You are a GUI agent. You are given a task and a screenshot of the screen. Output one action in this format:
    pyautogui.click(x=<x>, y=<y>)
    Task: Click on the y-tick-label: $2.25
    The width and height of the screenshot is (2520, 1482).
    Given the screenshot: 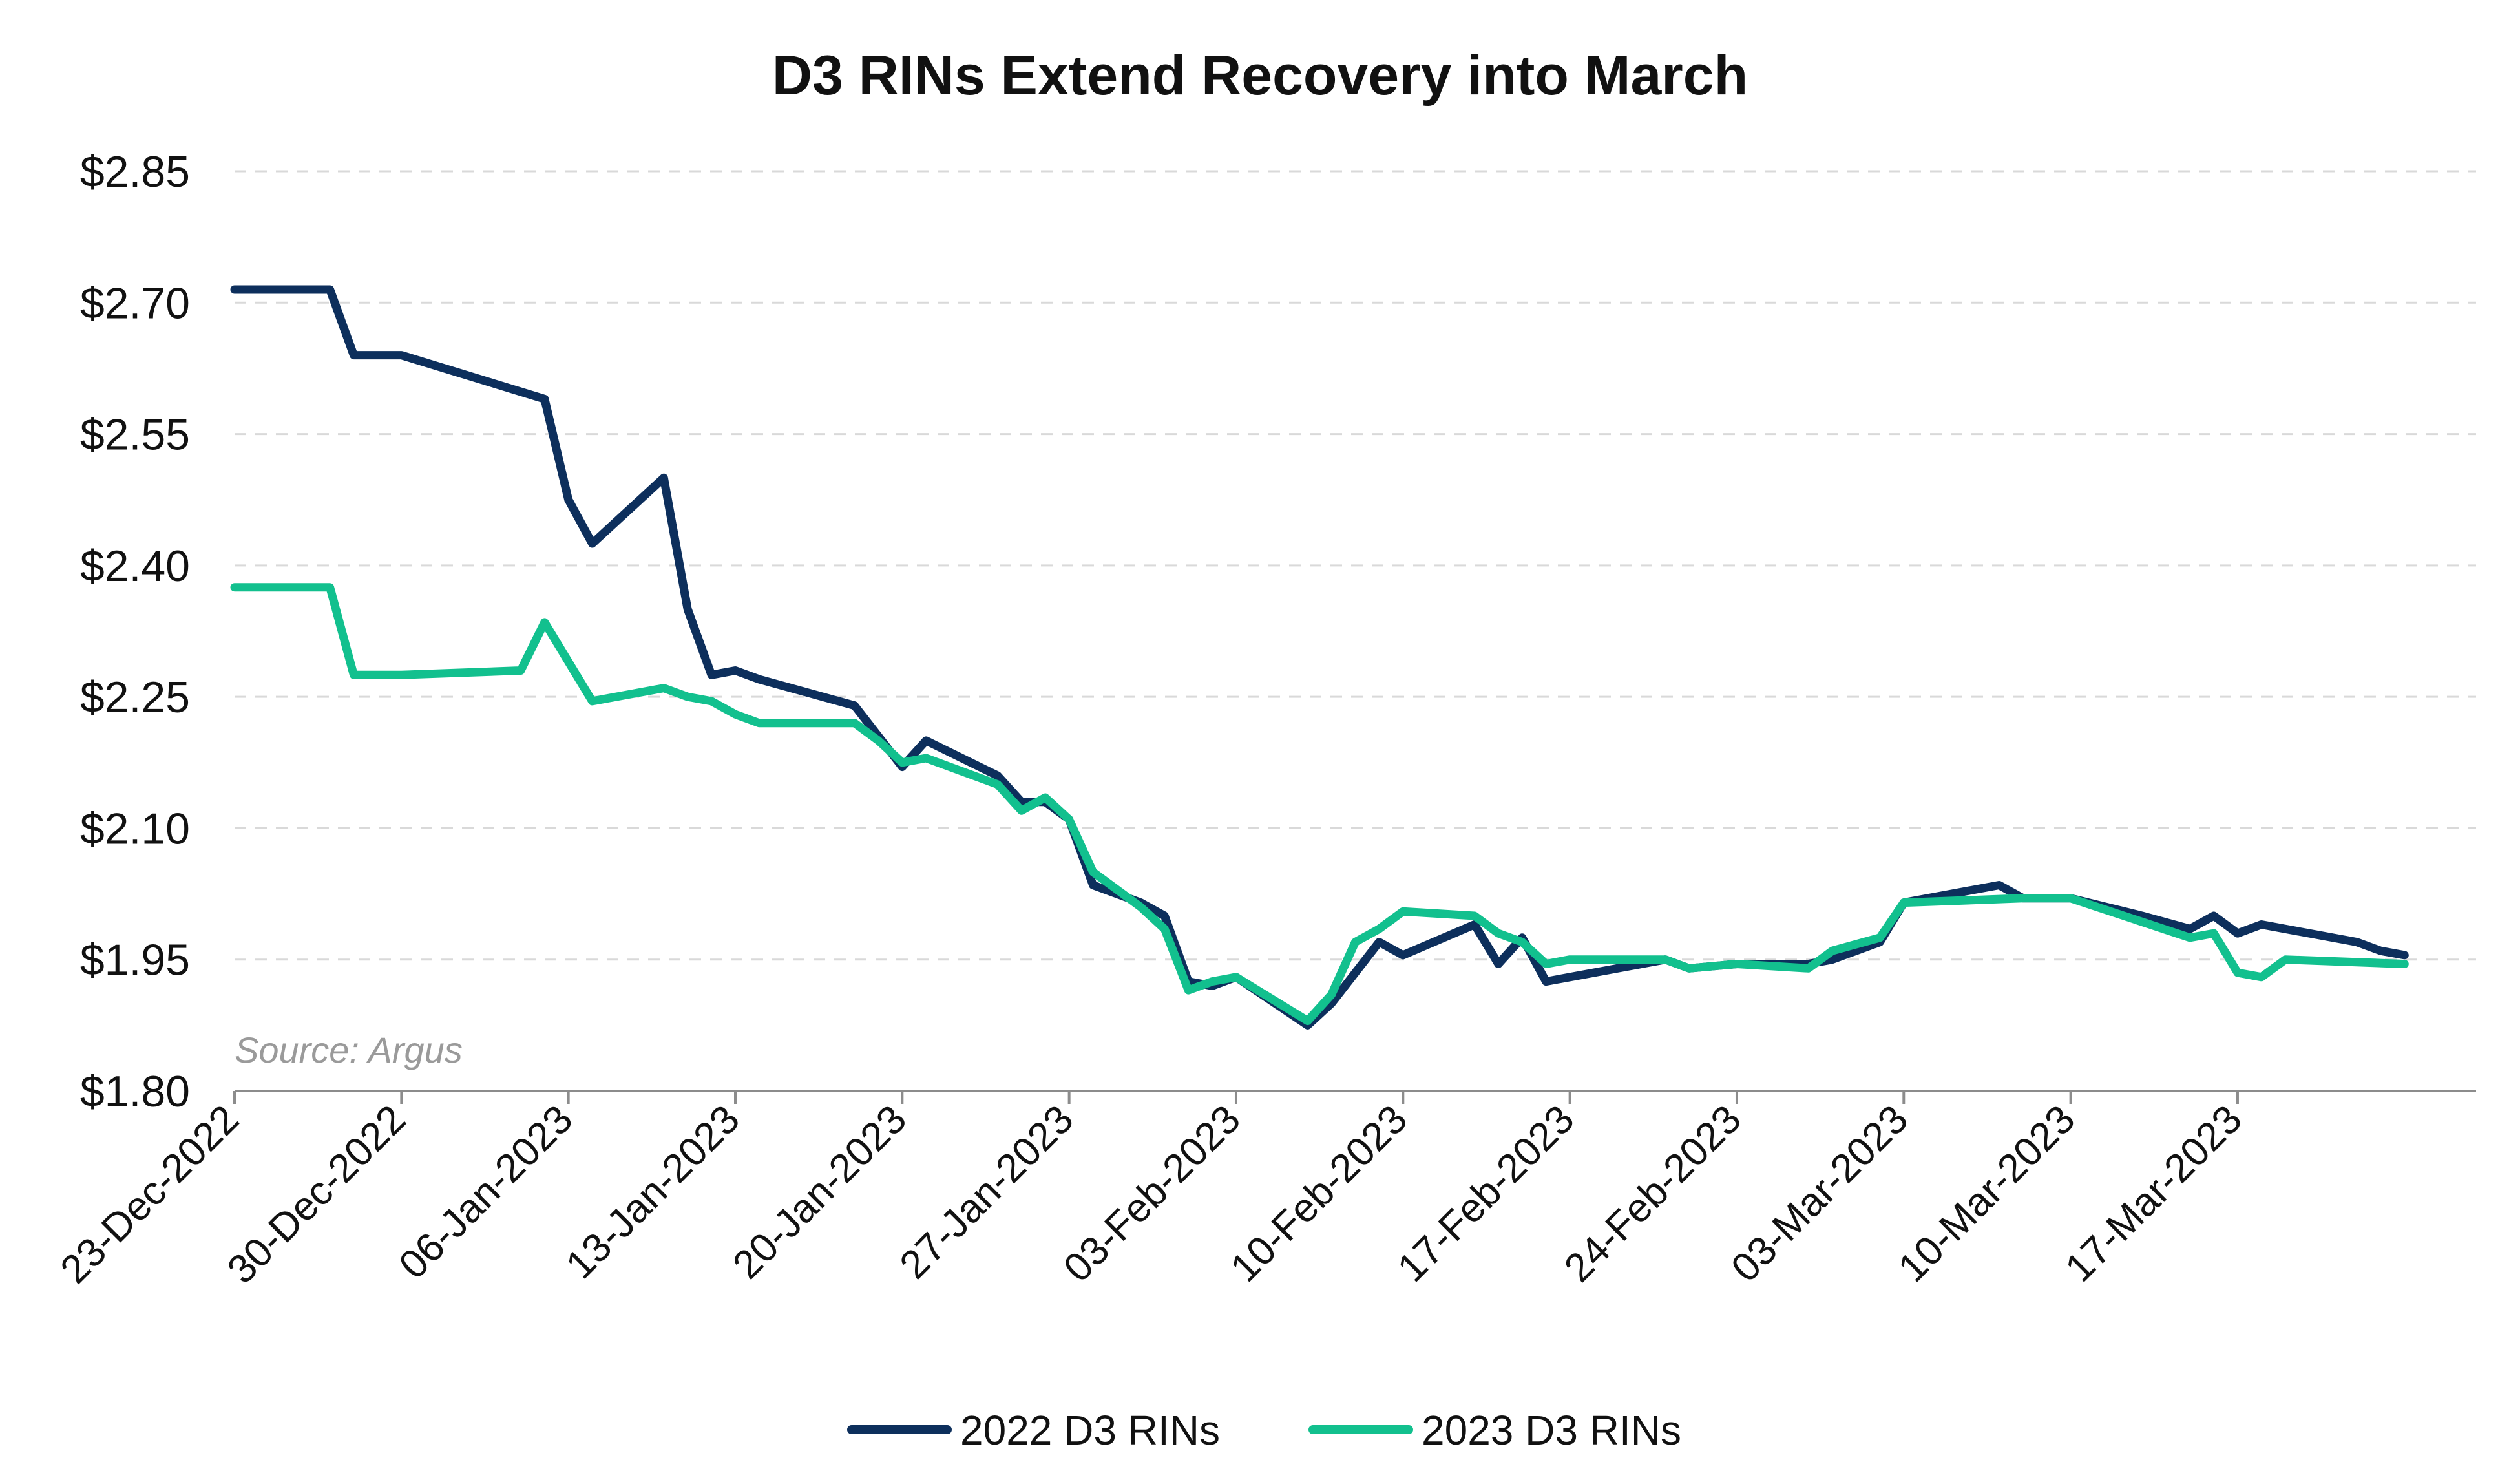 What is the action you would take?
    pyautogui.click(x=135, y=697)
    